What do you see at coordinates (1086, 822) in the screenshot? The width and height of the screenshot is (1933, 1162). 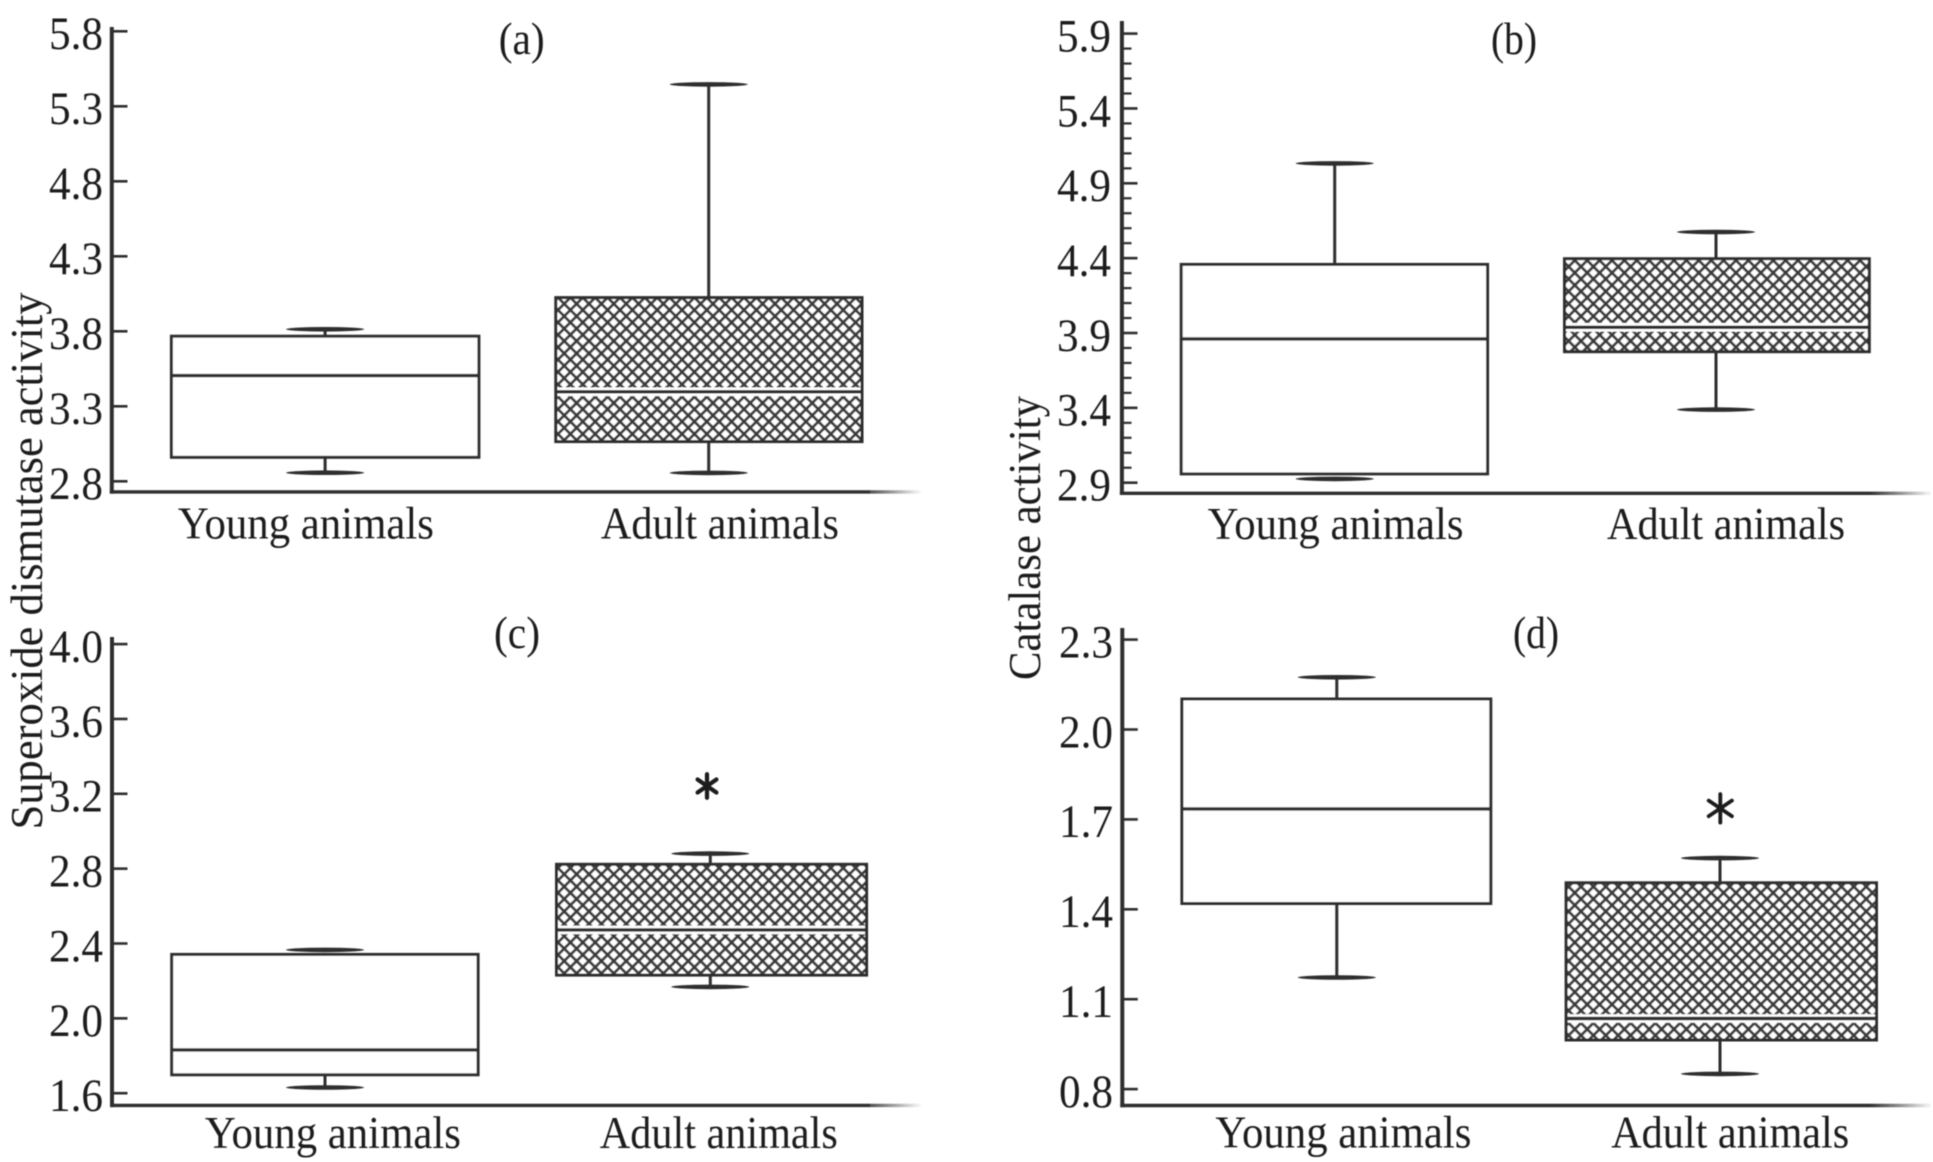 I see `svg-text: 1.7` at bounding box center [1086, 822].